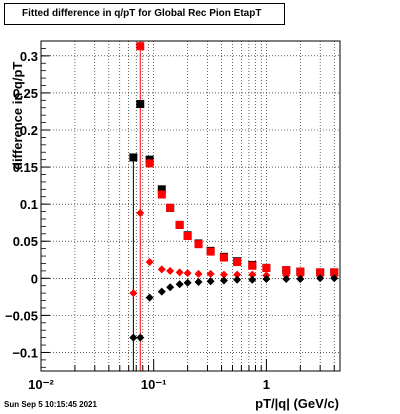  What do you see at coordinates (154, 384) in the screenshot?
I see `x-tick-label: 10⁻¹` at bounding box center [154, 384].